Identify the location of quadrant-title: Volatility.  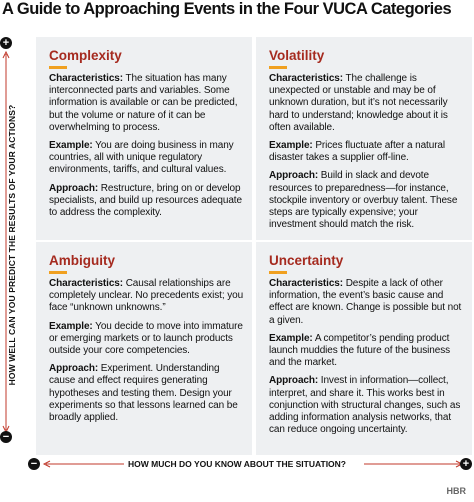
(297, 55).